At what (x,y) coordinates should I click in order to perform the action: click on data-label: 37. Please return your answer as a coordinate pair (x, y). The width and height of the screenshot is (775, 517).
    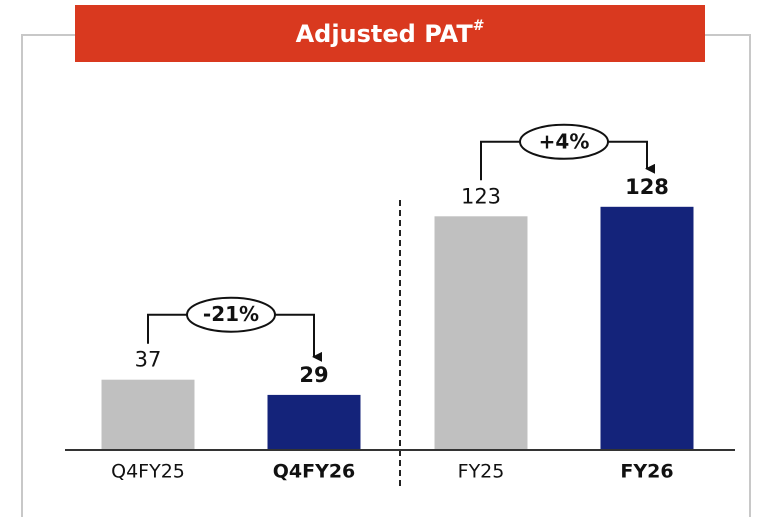
    Looking at the image, I should click on (148, 360).